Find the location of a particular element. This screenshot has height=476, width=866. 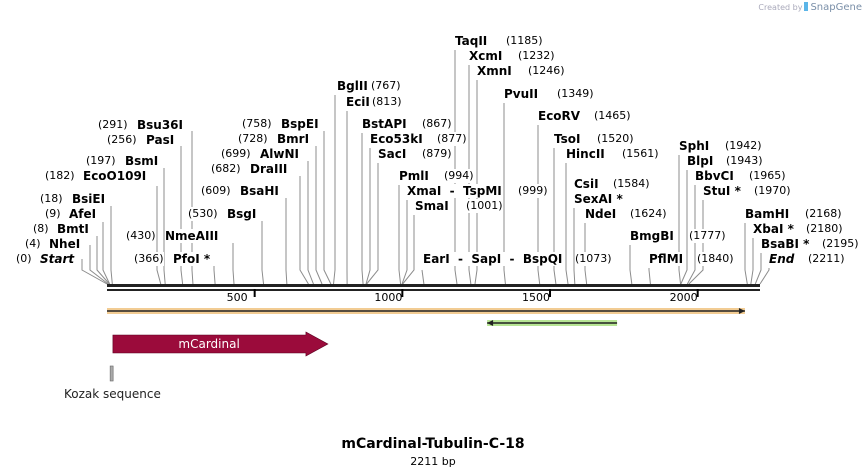

enzyme-name: PasI is located at coordinates (160, 140).